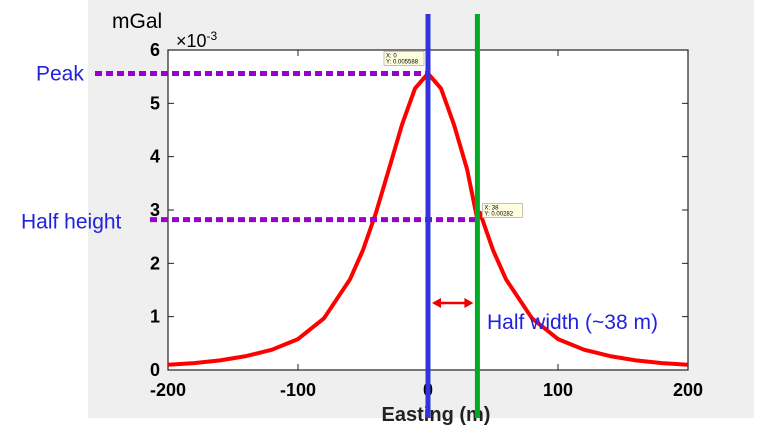 The height and width of the screenshot is (434, 768). What do you see at coordinates (558, 390) in the screenshot?
I see `x-tick-label: 100` at bounding box center [558, 390].